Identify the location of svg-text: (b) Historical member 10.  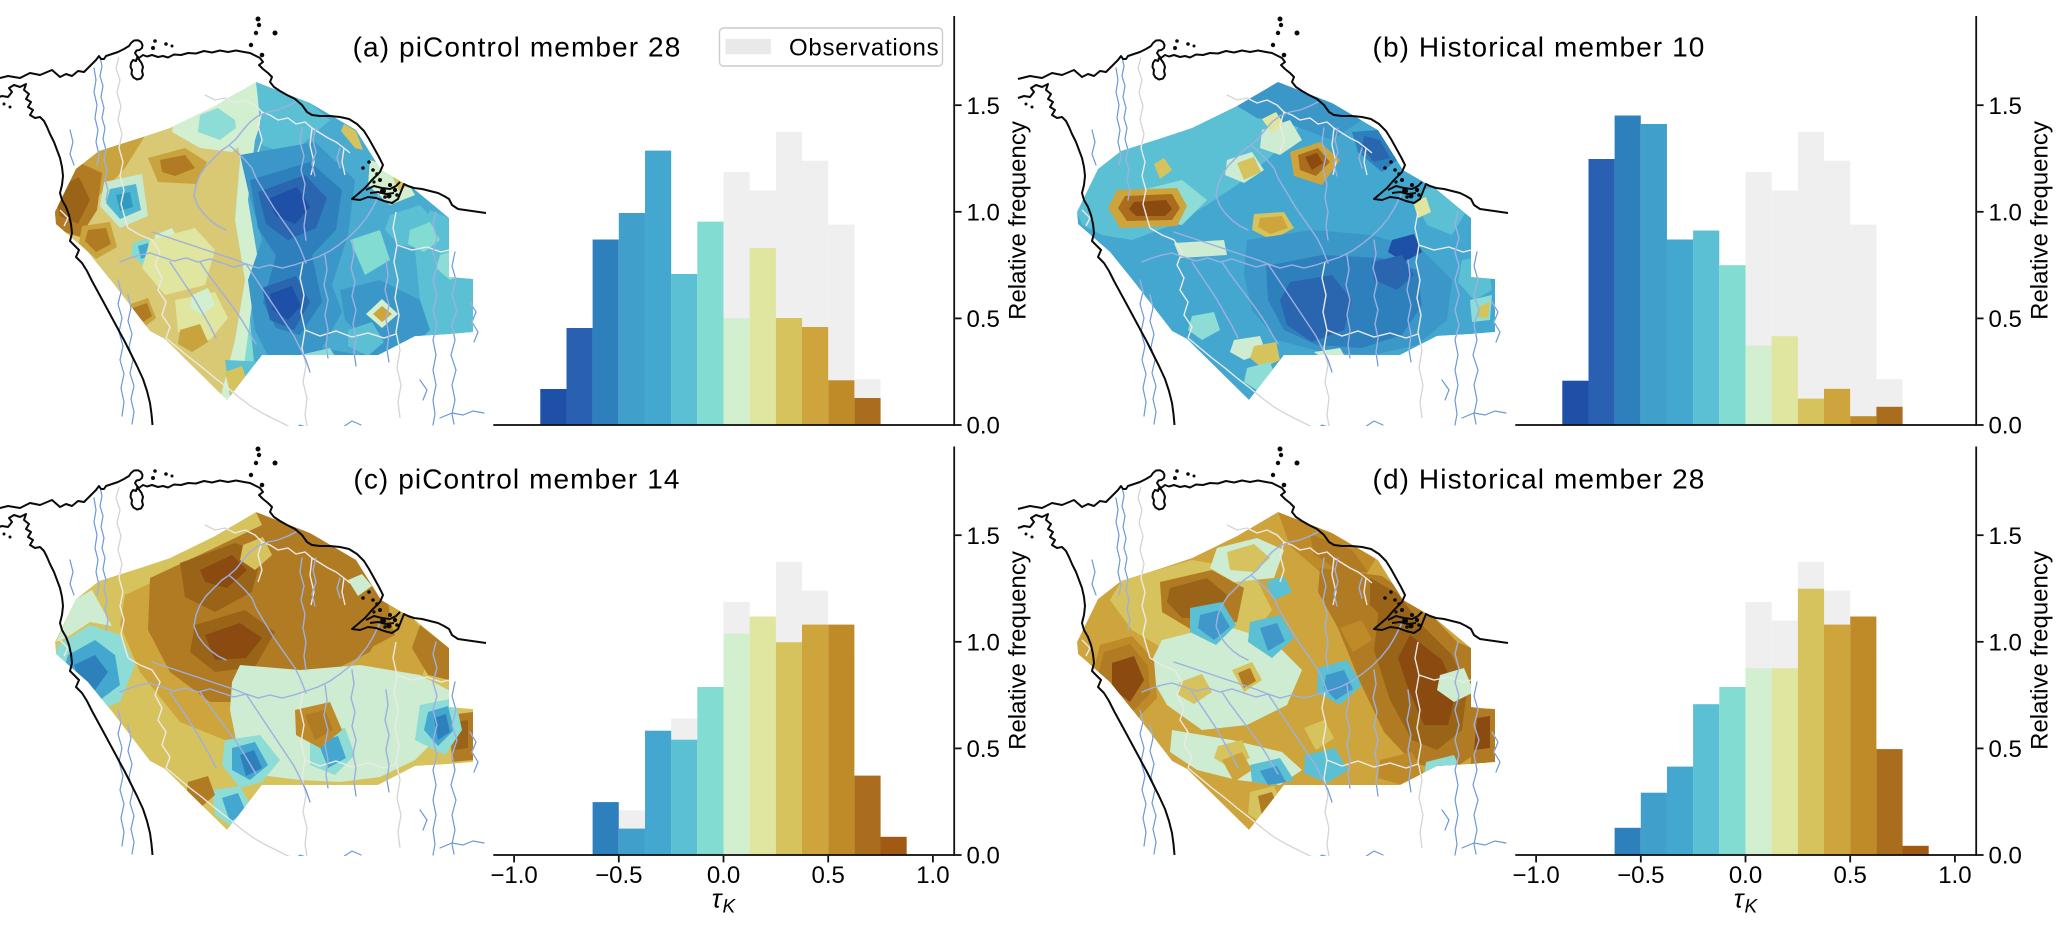
(1539, 47).